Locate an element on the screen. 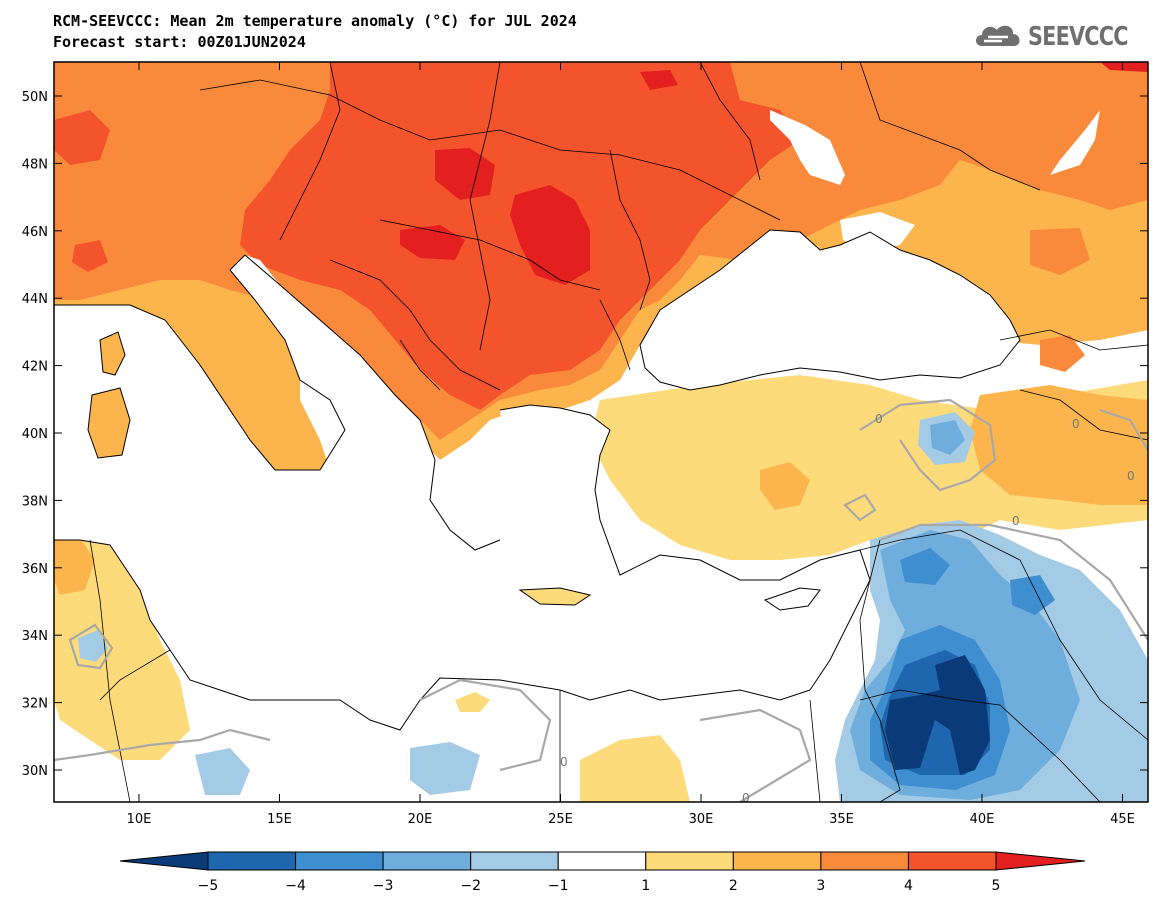 This screenshot has width=1165, height=907. colorbar-label: −5 is located at coordinates (208, 886).